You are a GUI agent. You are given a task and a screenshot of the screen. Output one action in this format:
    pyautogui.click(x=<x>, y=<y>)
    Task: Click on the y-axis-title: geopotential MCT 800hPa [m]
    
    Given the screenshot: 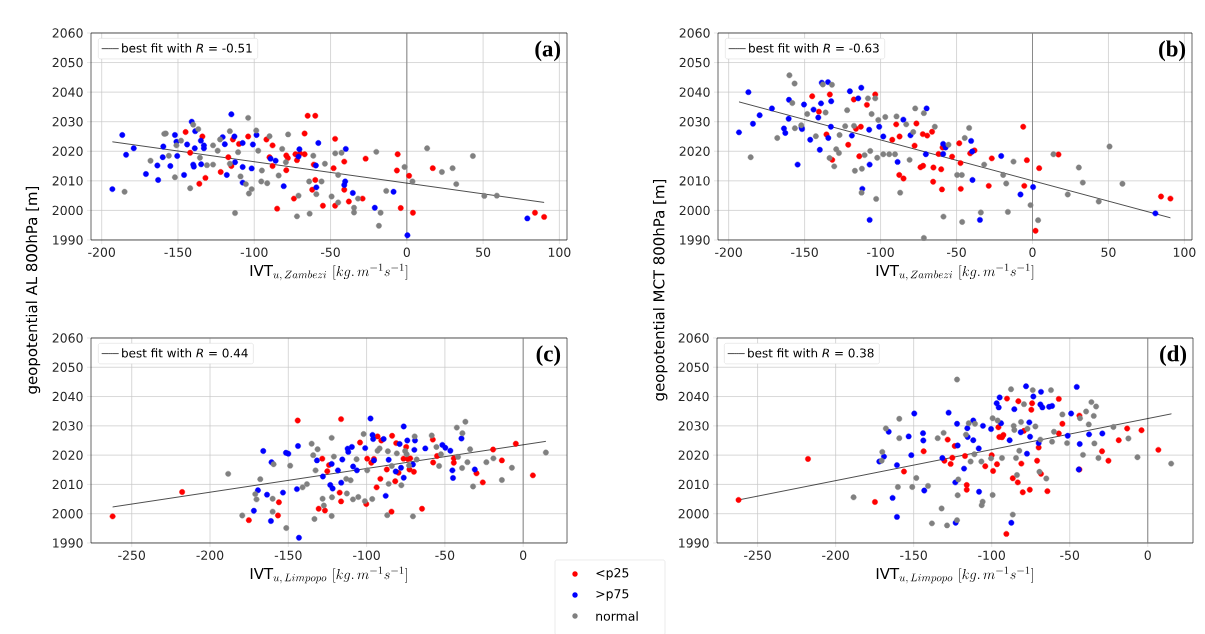 What is the action you would take?
    pyautogui.click(x=660, y=290)
    